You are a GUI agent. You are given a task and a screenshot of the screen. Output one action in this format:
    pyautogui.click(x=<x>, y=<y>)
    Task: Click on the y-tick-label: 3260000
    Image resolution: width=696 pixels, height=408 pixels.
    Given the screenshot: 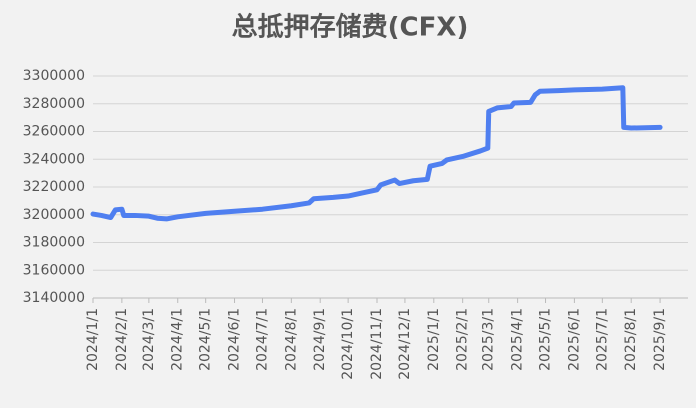 What is the action you would take?
    pyautogui.click(x=54, y=132)
    